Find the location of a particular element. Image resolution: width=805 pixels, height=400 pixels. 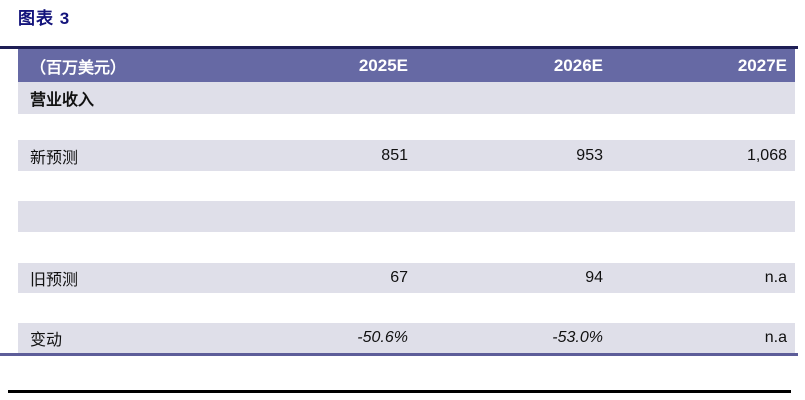

header-cell-2026e: 2026E is located at coordinates (578, 65).